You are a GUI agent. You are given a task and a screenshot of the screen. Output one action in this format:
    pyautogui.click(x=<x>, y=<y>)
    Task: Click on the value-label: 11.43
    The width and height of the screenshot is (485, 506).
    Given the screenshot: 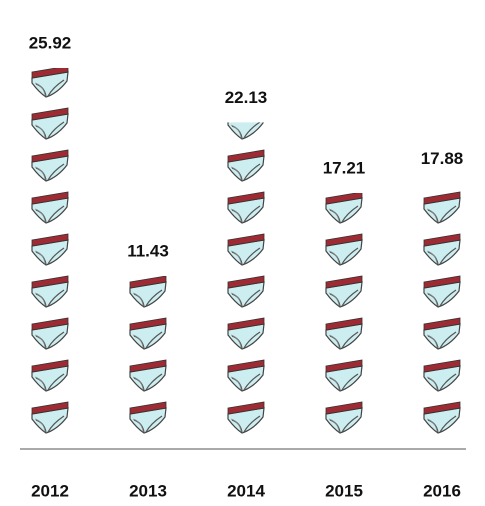 What is the action you would take?
    pyautogui.click(x=148, y=250)
    